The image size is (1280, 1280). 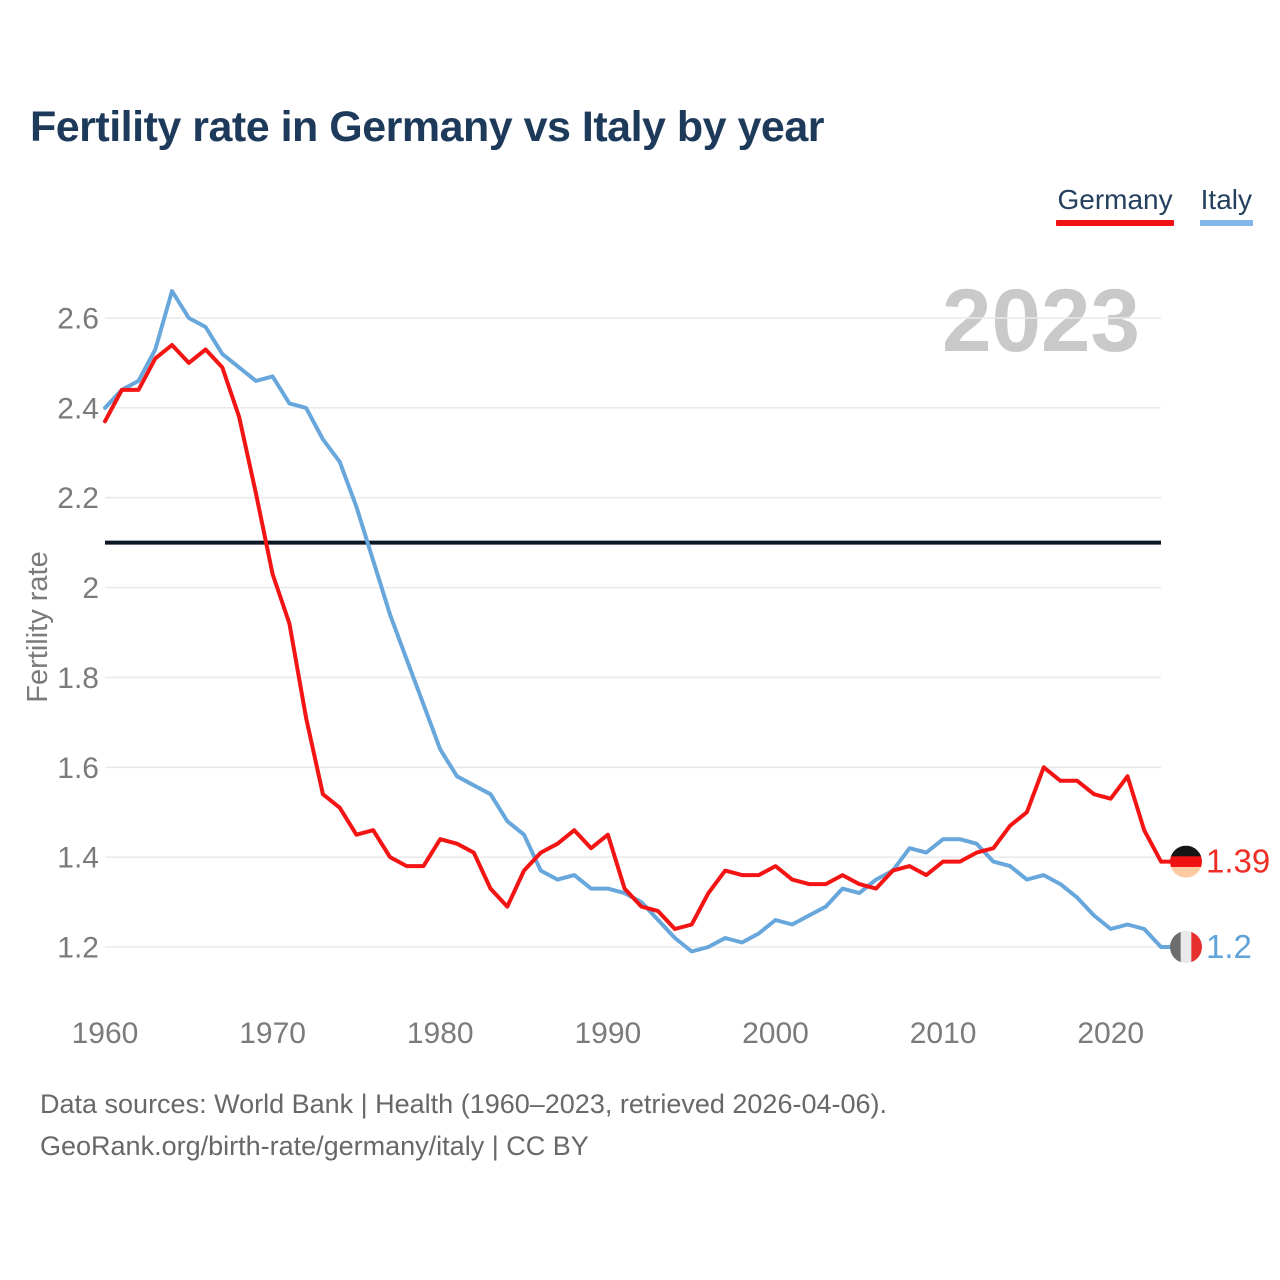 I want to click on germany-flag-icon, so click(x=1186, y=861).